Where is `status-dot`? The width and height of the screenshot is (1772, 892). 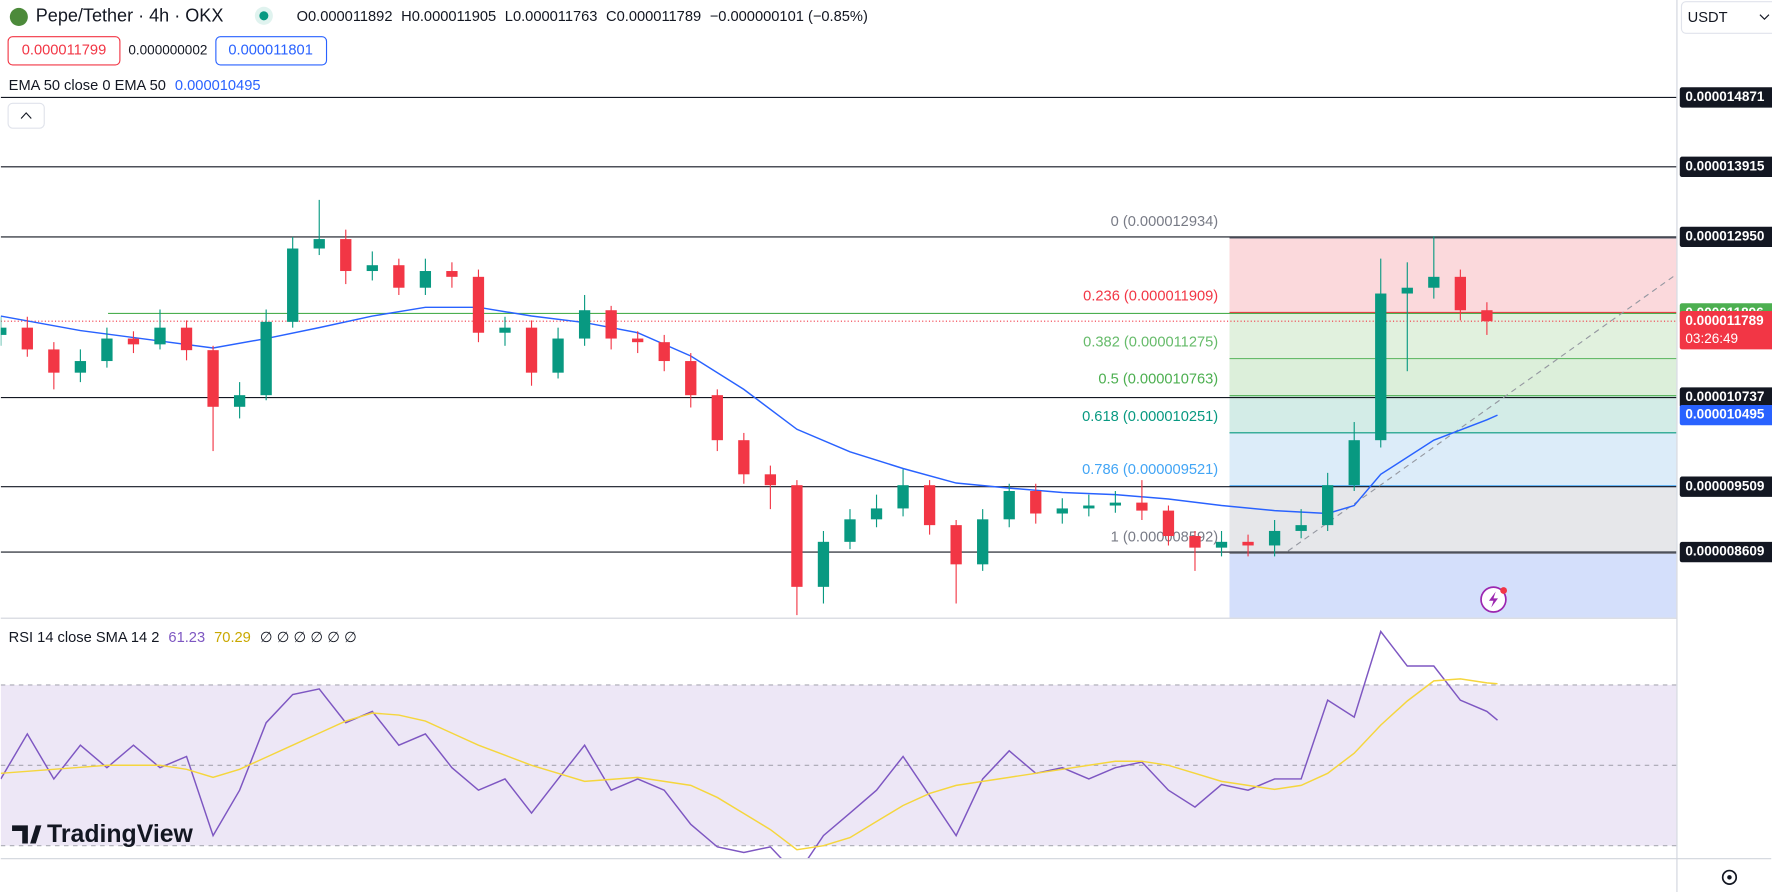 status-dot is located at coordinates (264, 16).